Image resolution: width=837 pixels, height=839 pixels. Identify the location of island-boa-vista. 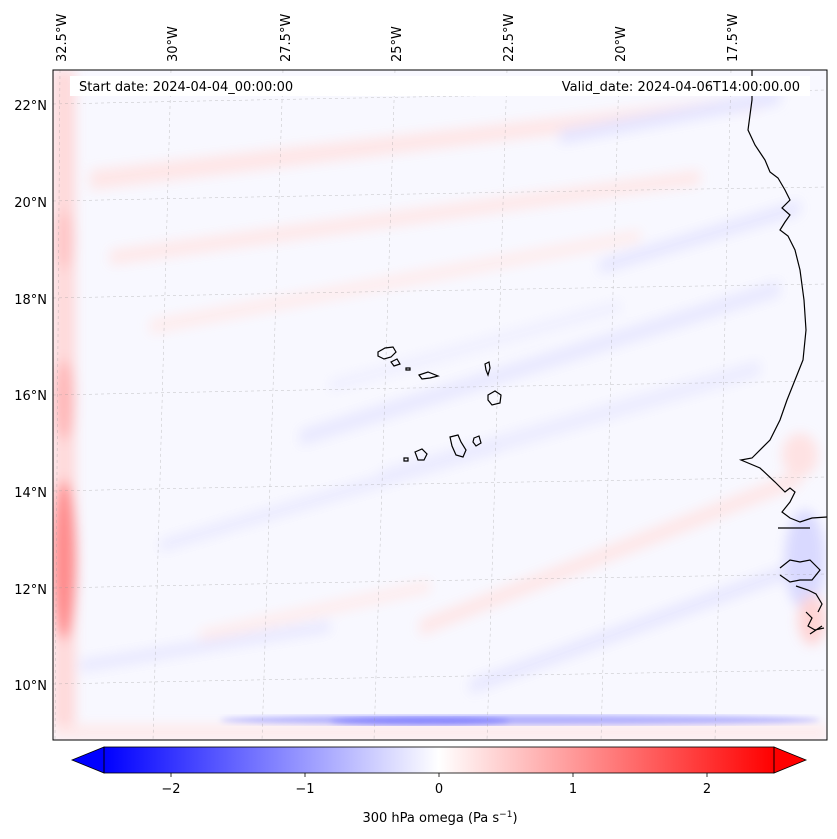
(494, 398).